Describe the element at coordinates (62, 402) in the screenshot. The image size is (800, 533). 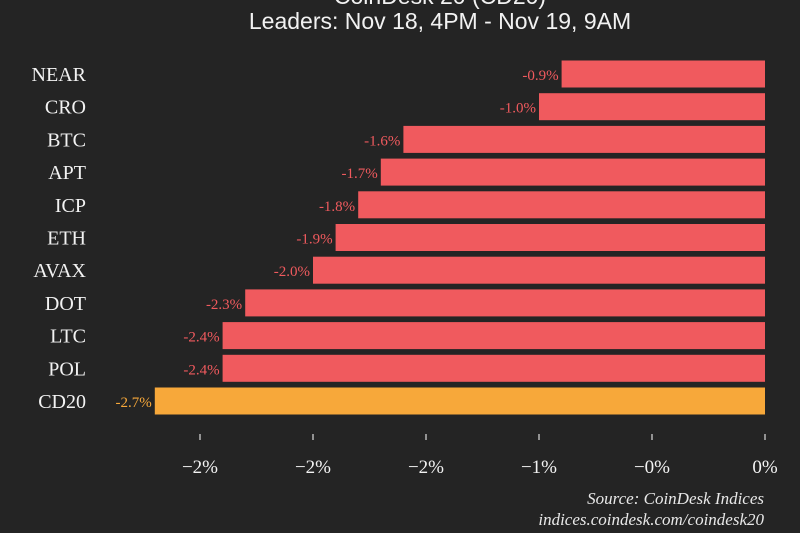
I see `category-label-cd20: CD20` at that location.